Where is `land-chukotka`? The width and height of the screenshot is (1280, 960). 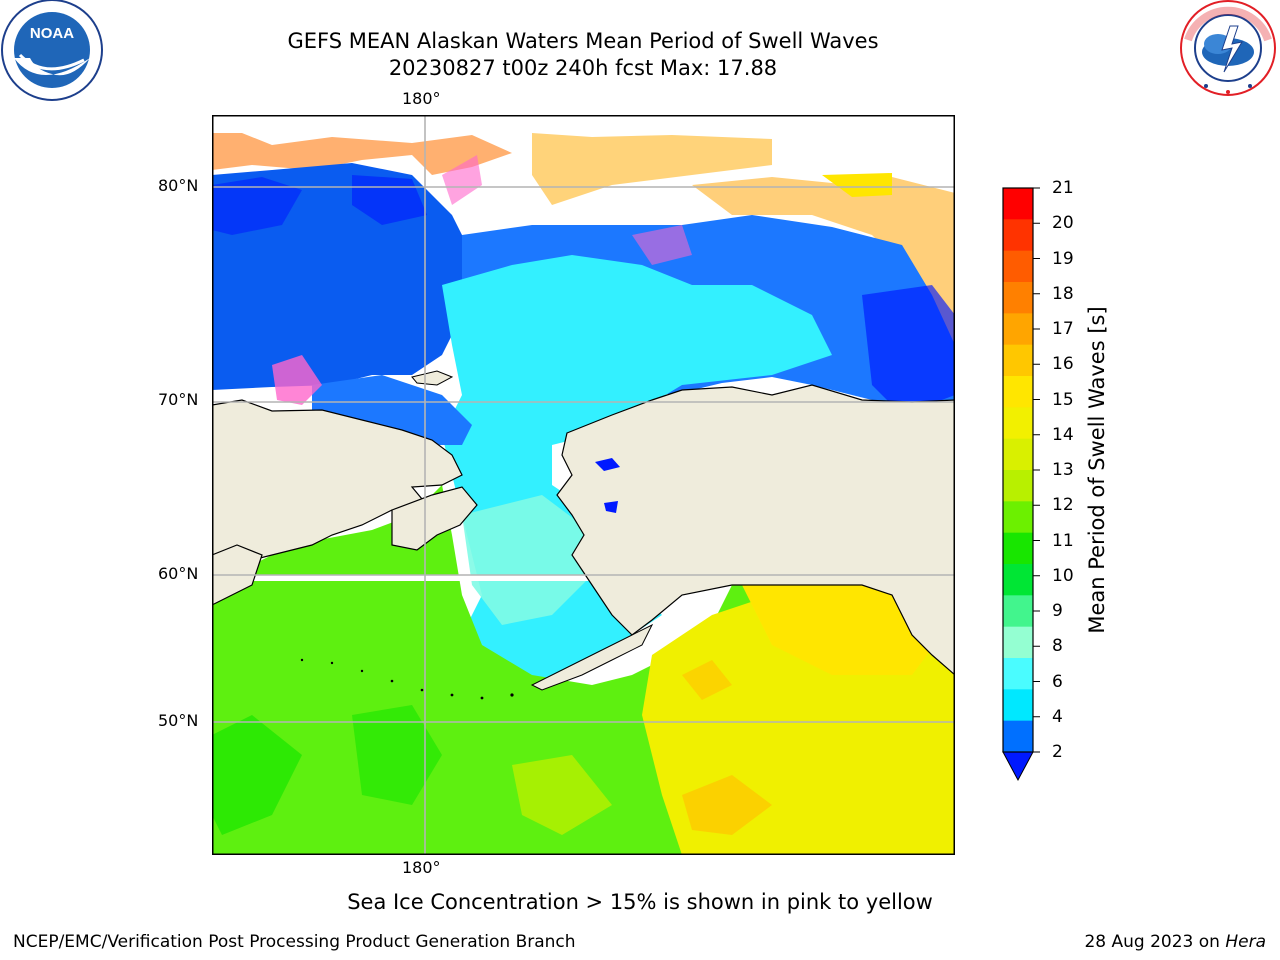 land-chukotka is located at coordinates (434, 518).